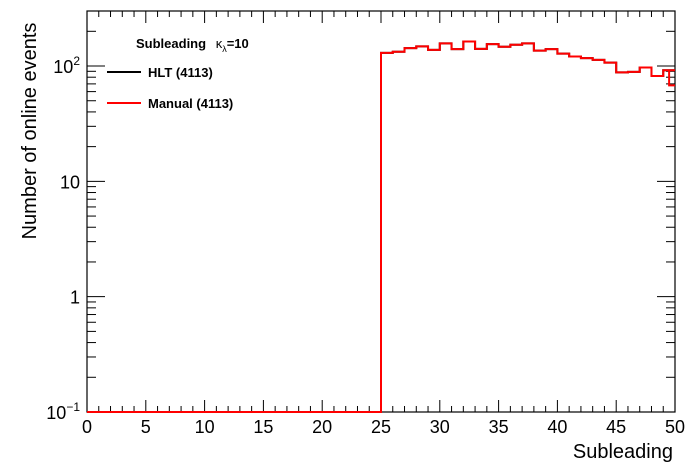 The image size is (696, 472). I want to click on x-tick-label: 45, so click(616, 427).